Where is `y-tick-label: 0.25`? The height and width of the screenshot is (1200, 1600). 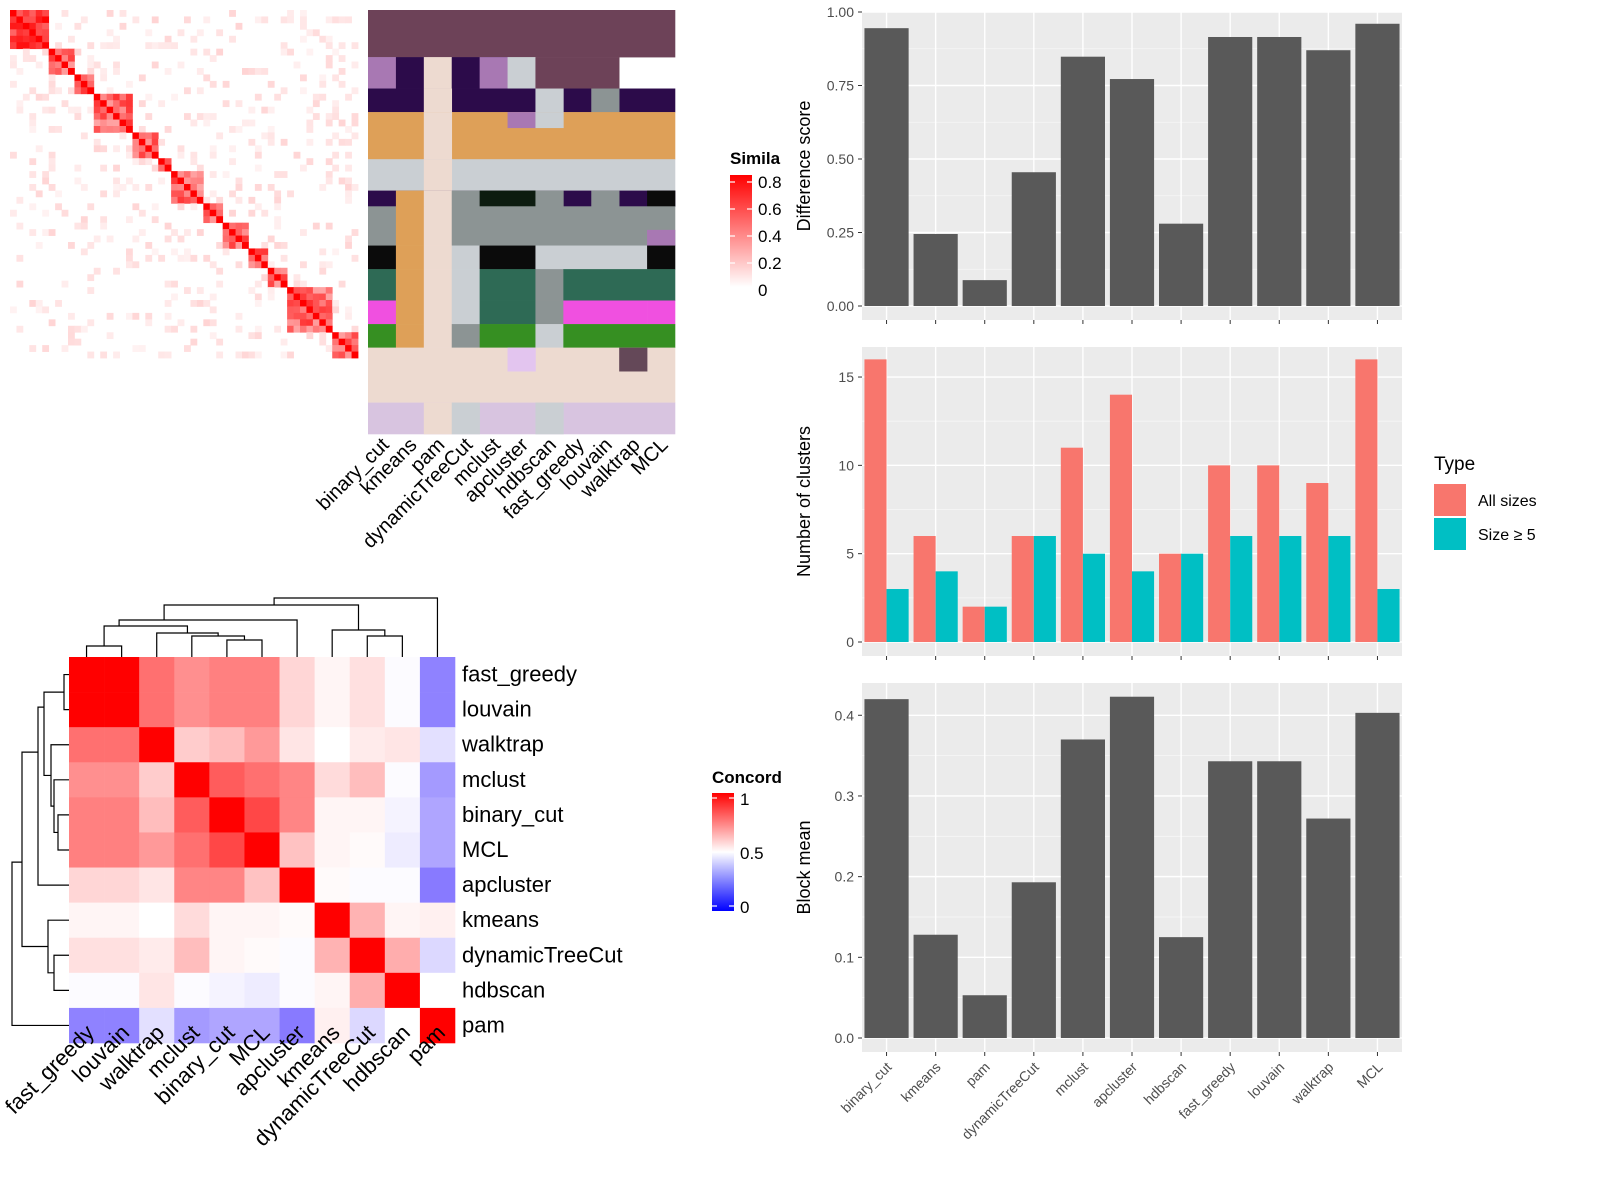
y-tick-label: 0.25 is located at coordinates (840, 233).